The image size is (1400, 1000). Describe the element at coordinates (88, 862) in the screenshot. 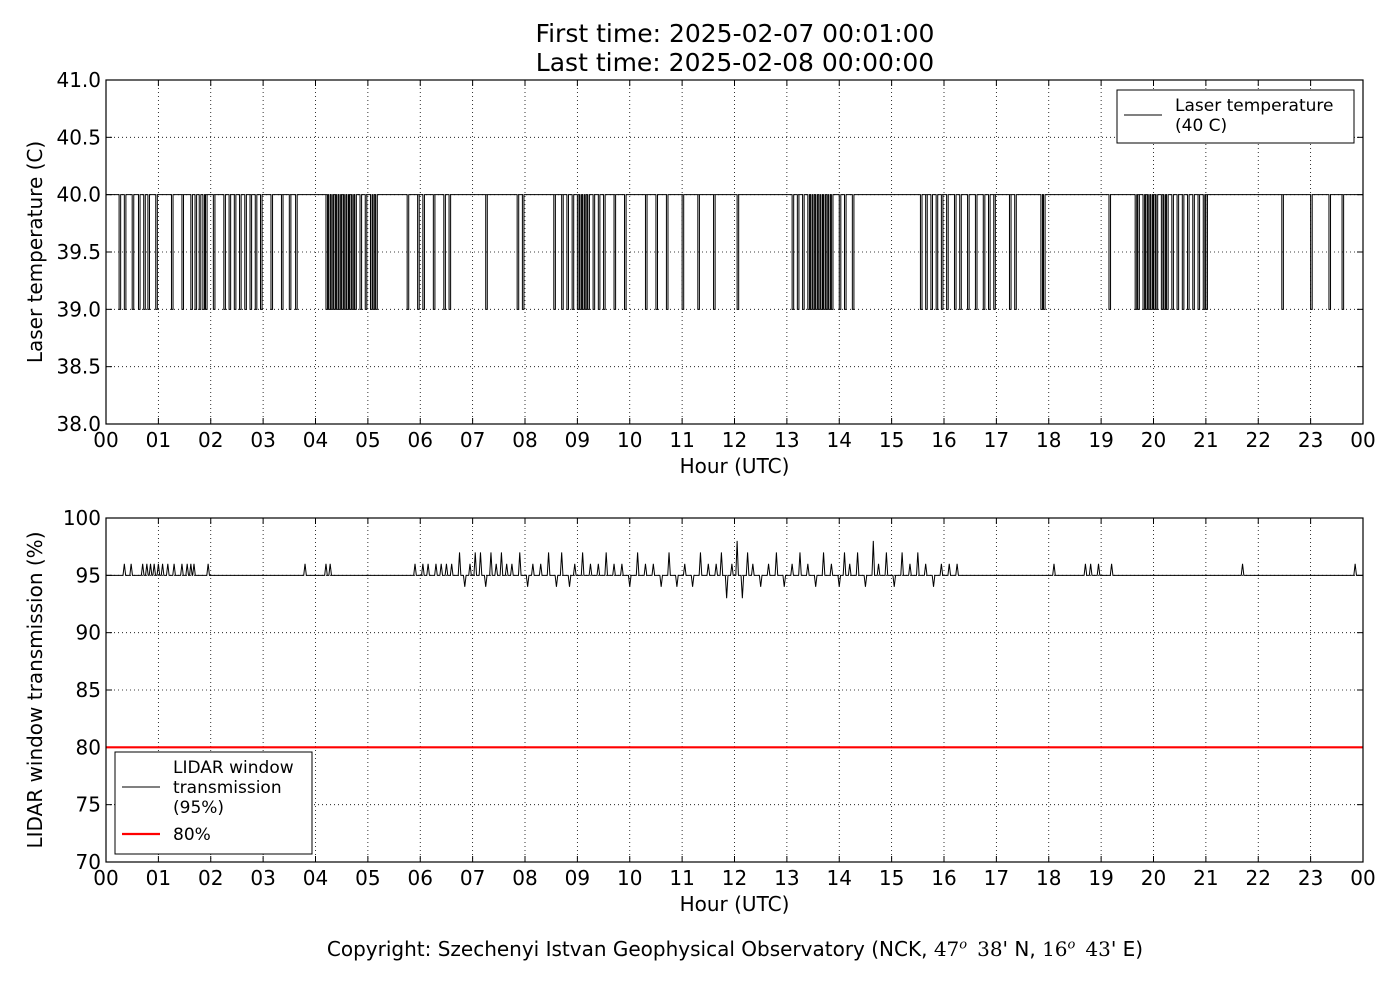

I see `y-tick-label: 70` at that location.